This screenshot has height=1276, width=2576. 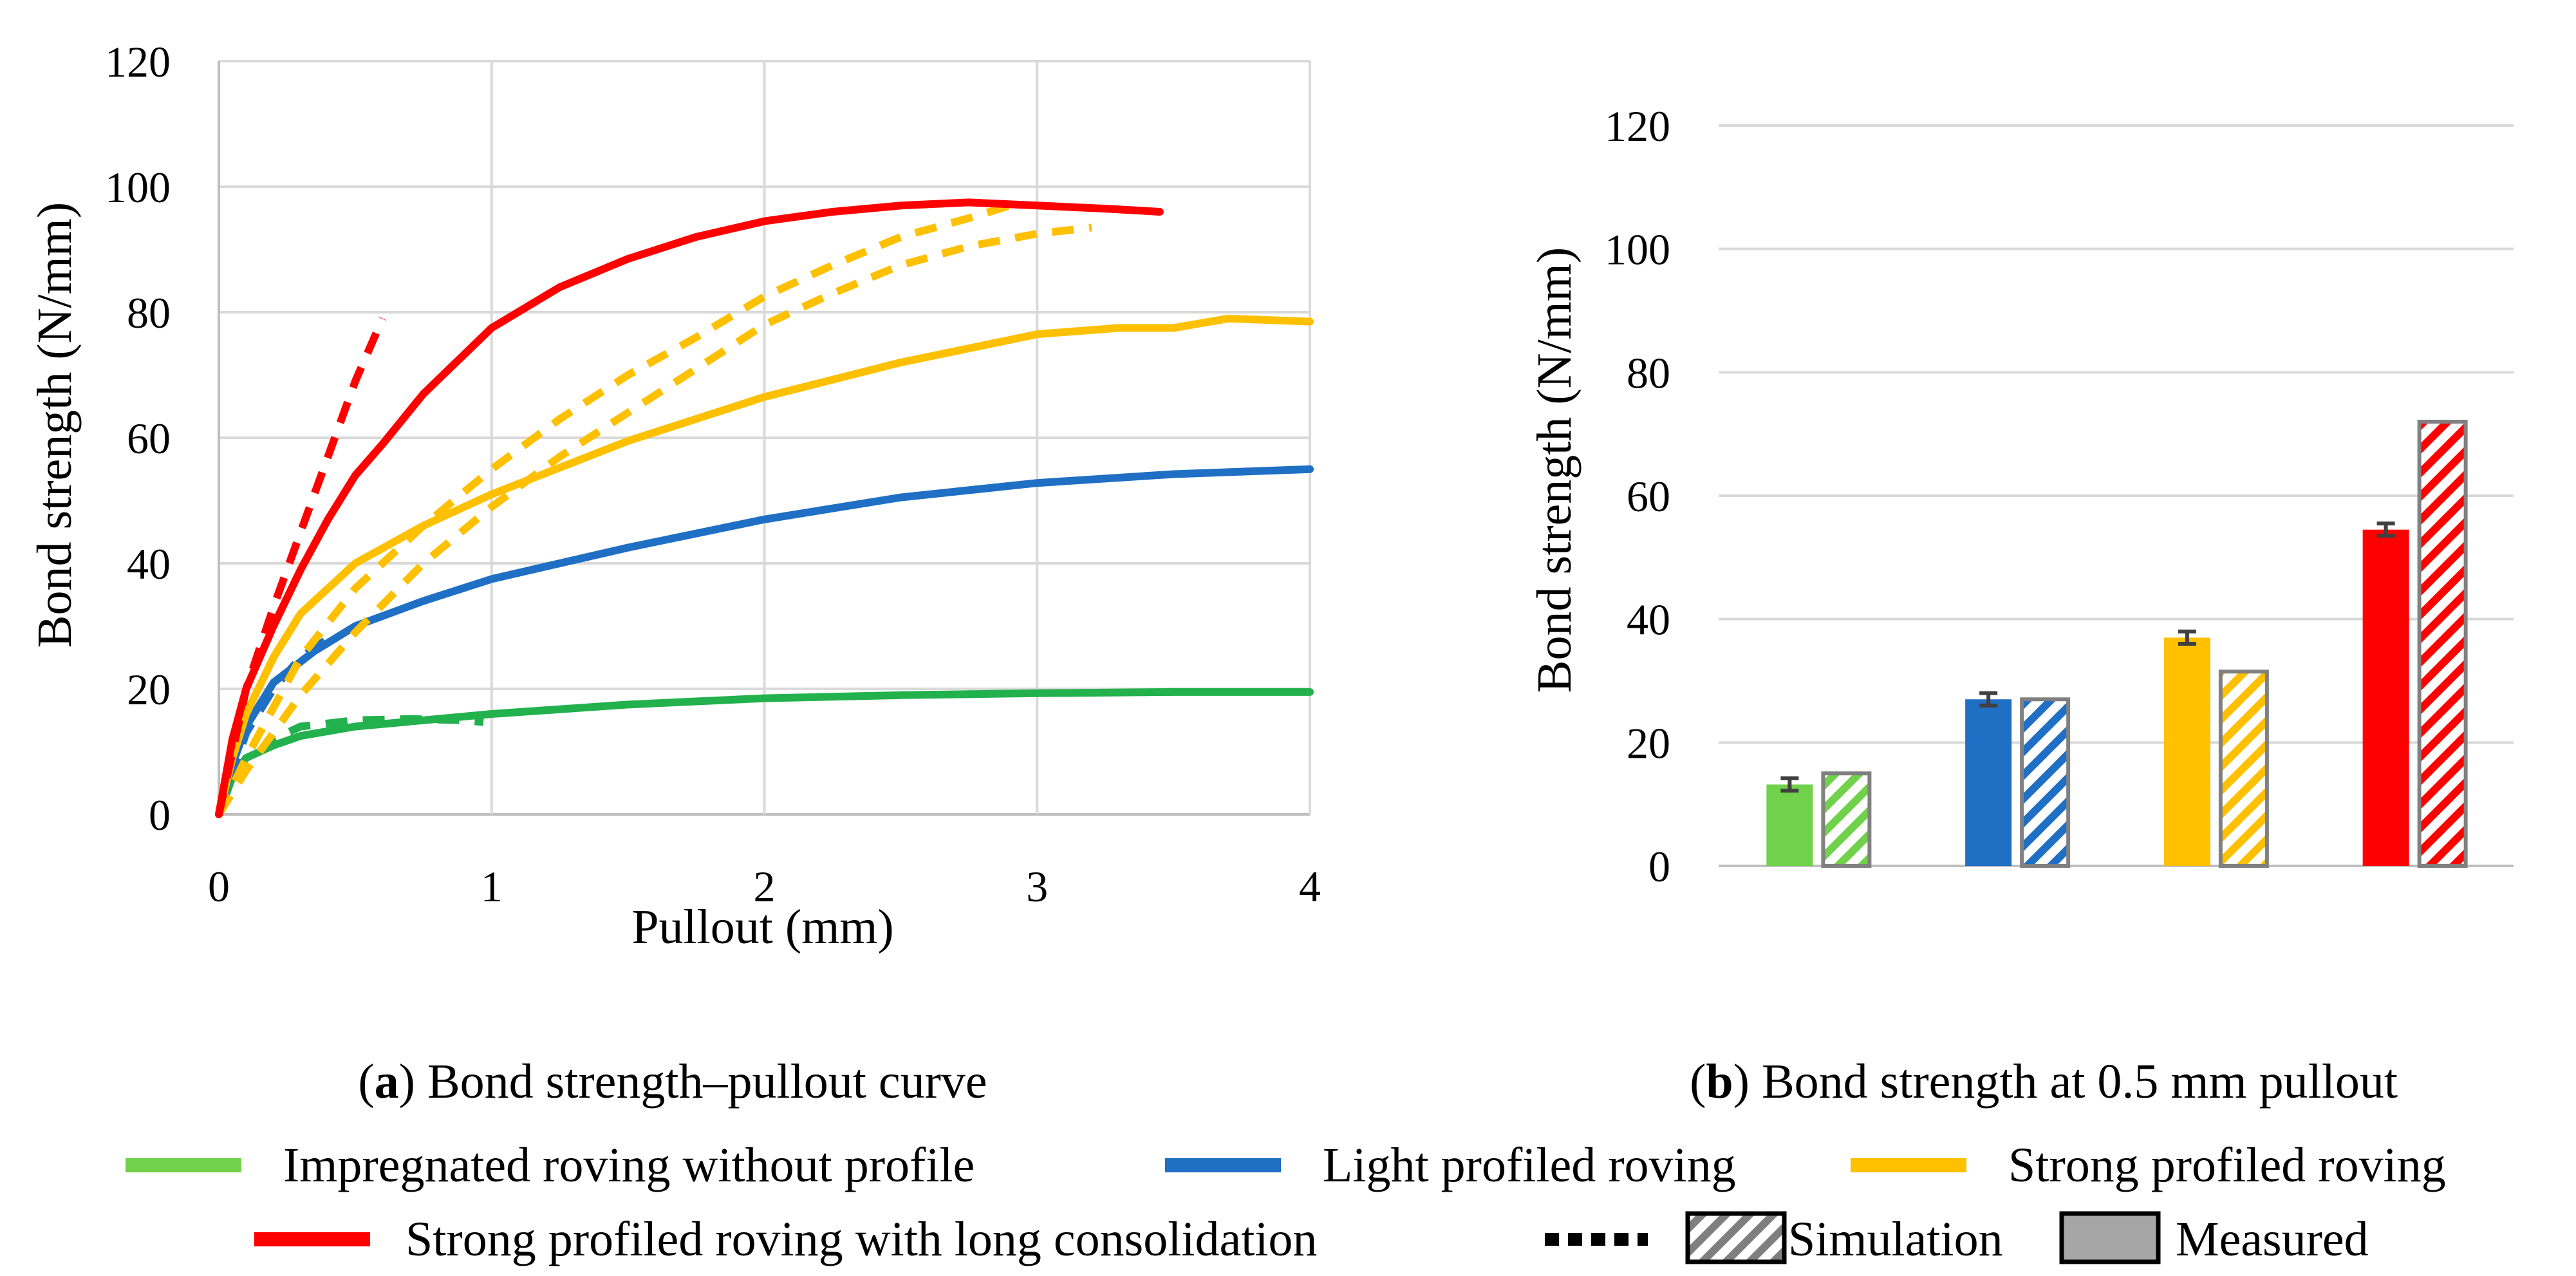 I want to click on chart-a-y-tick-label: 20, so click(x=149, y=689).